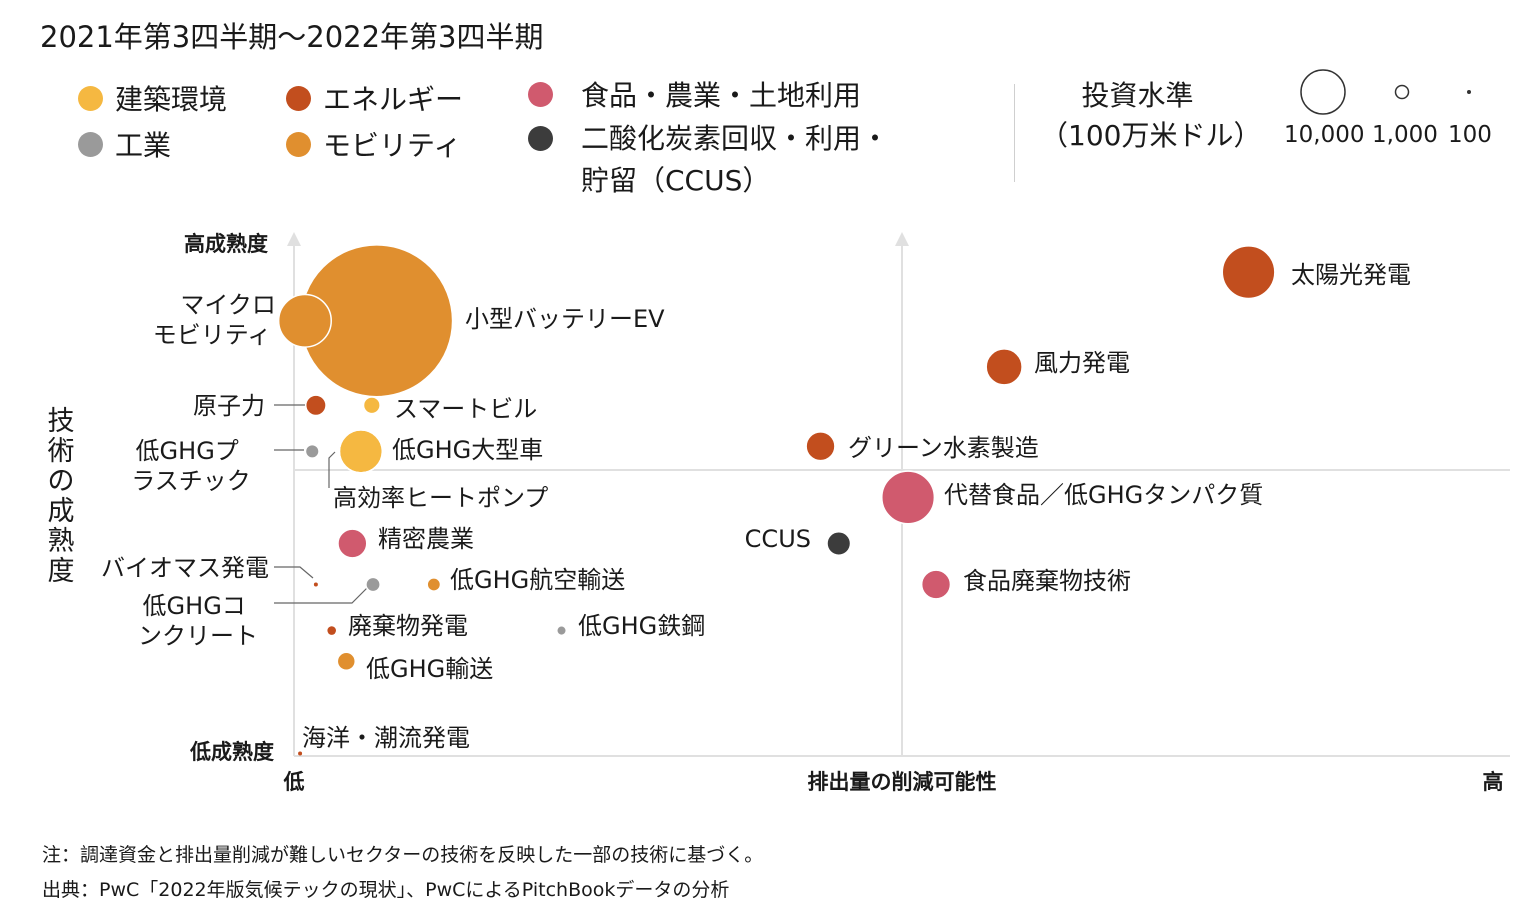 The width and height of the screenshot is (1536, 908). Describe the element at coordinates (171, 99) in the screenshot. I see `legend-label-building: 建築環境` at that location.